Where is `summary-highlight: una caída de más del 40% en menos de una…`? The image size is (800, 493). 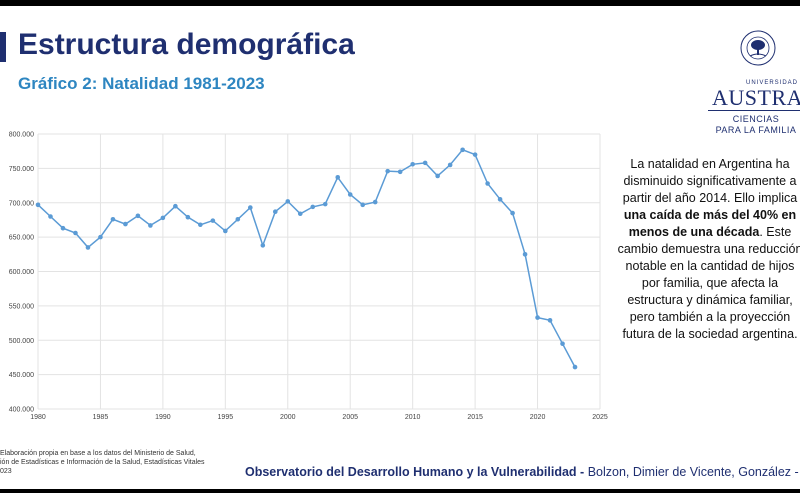 summary-highlight: una caída de más del 40% en menos de una… is located at coordinates (710, 223).